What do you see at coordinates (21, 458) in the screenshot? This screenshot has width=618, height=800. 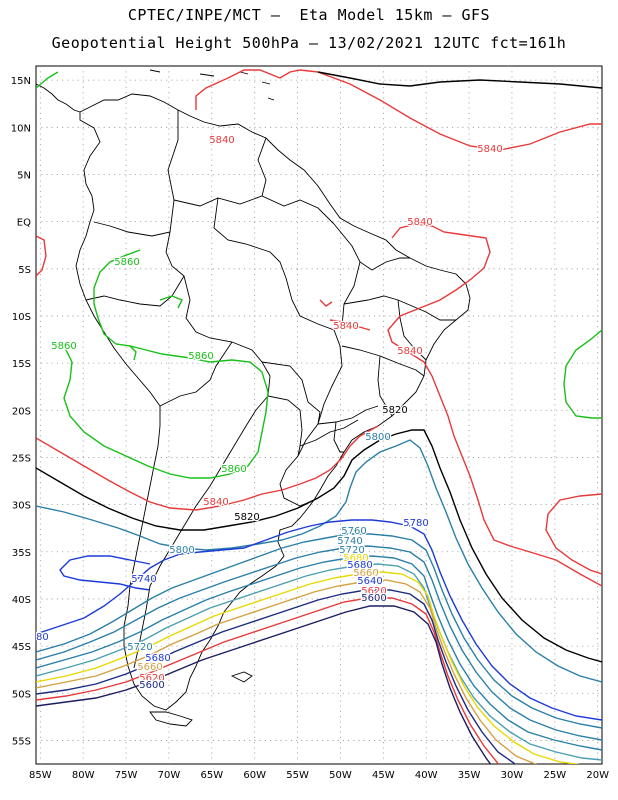 I see `latitude-label: 25S` at bounding box center [21, 458].